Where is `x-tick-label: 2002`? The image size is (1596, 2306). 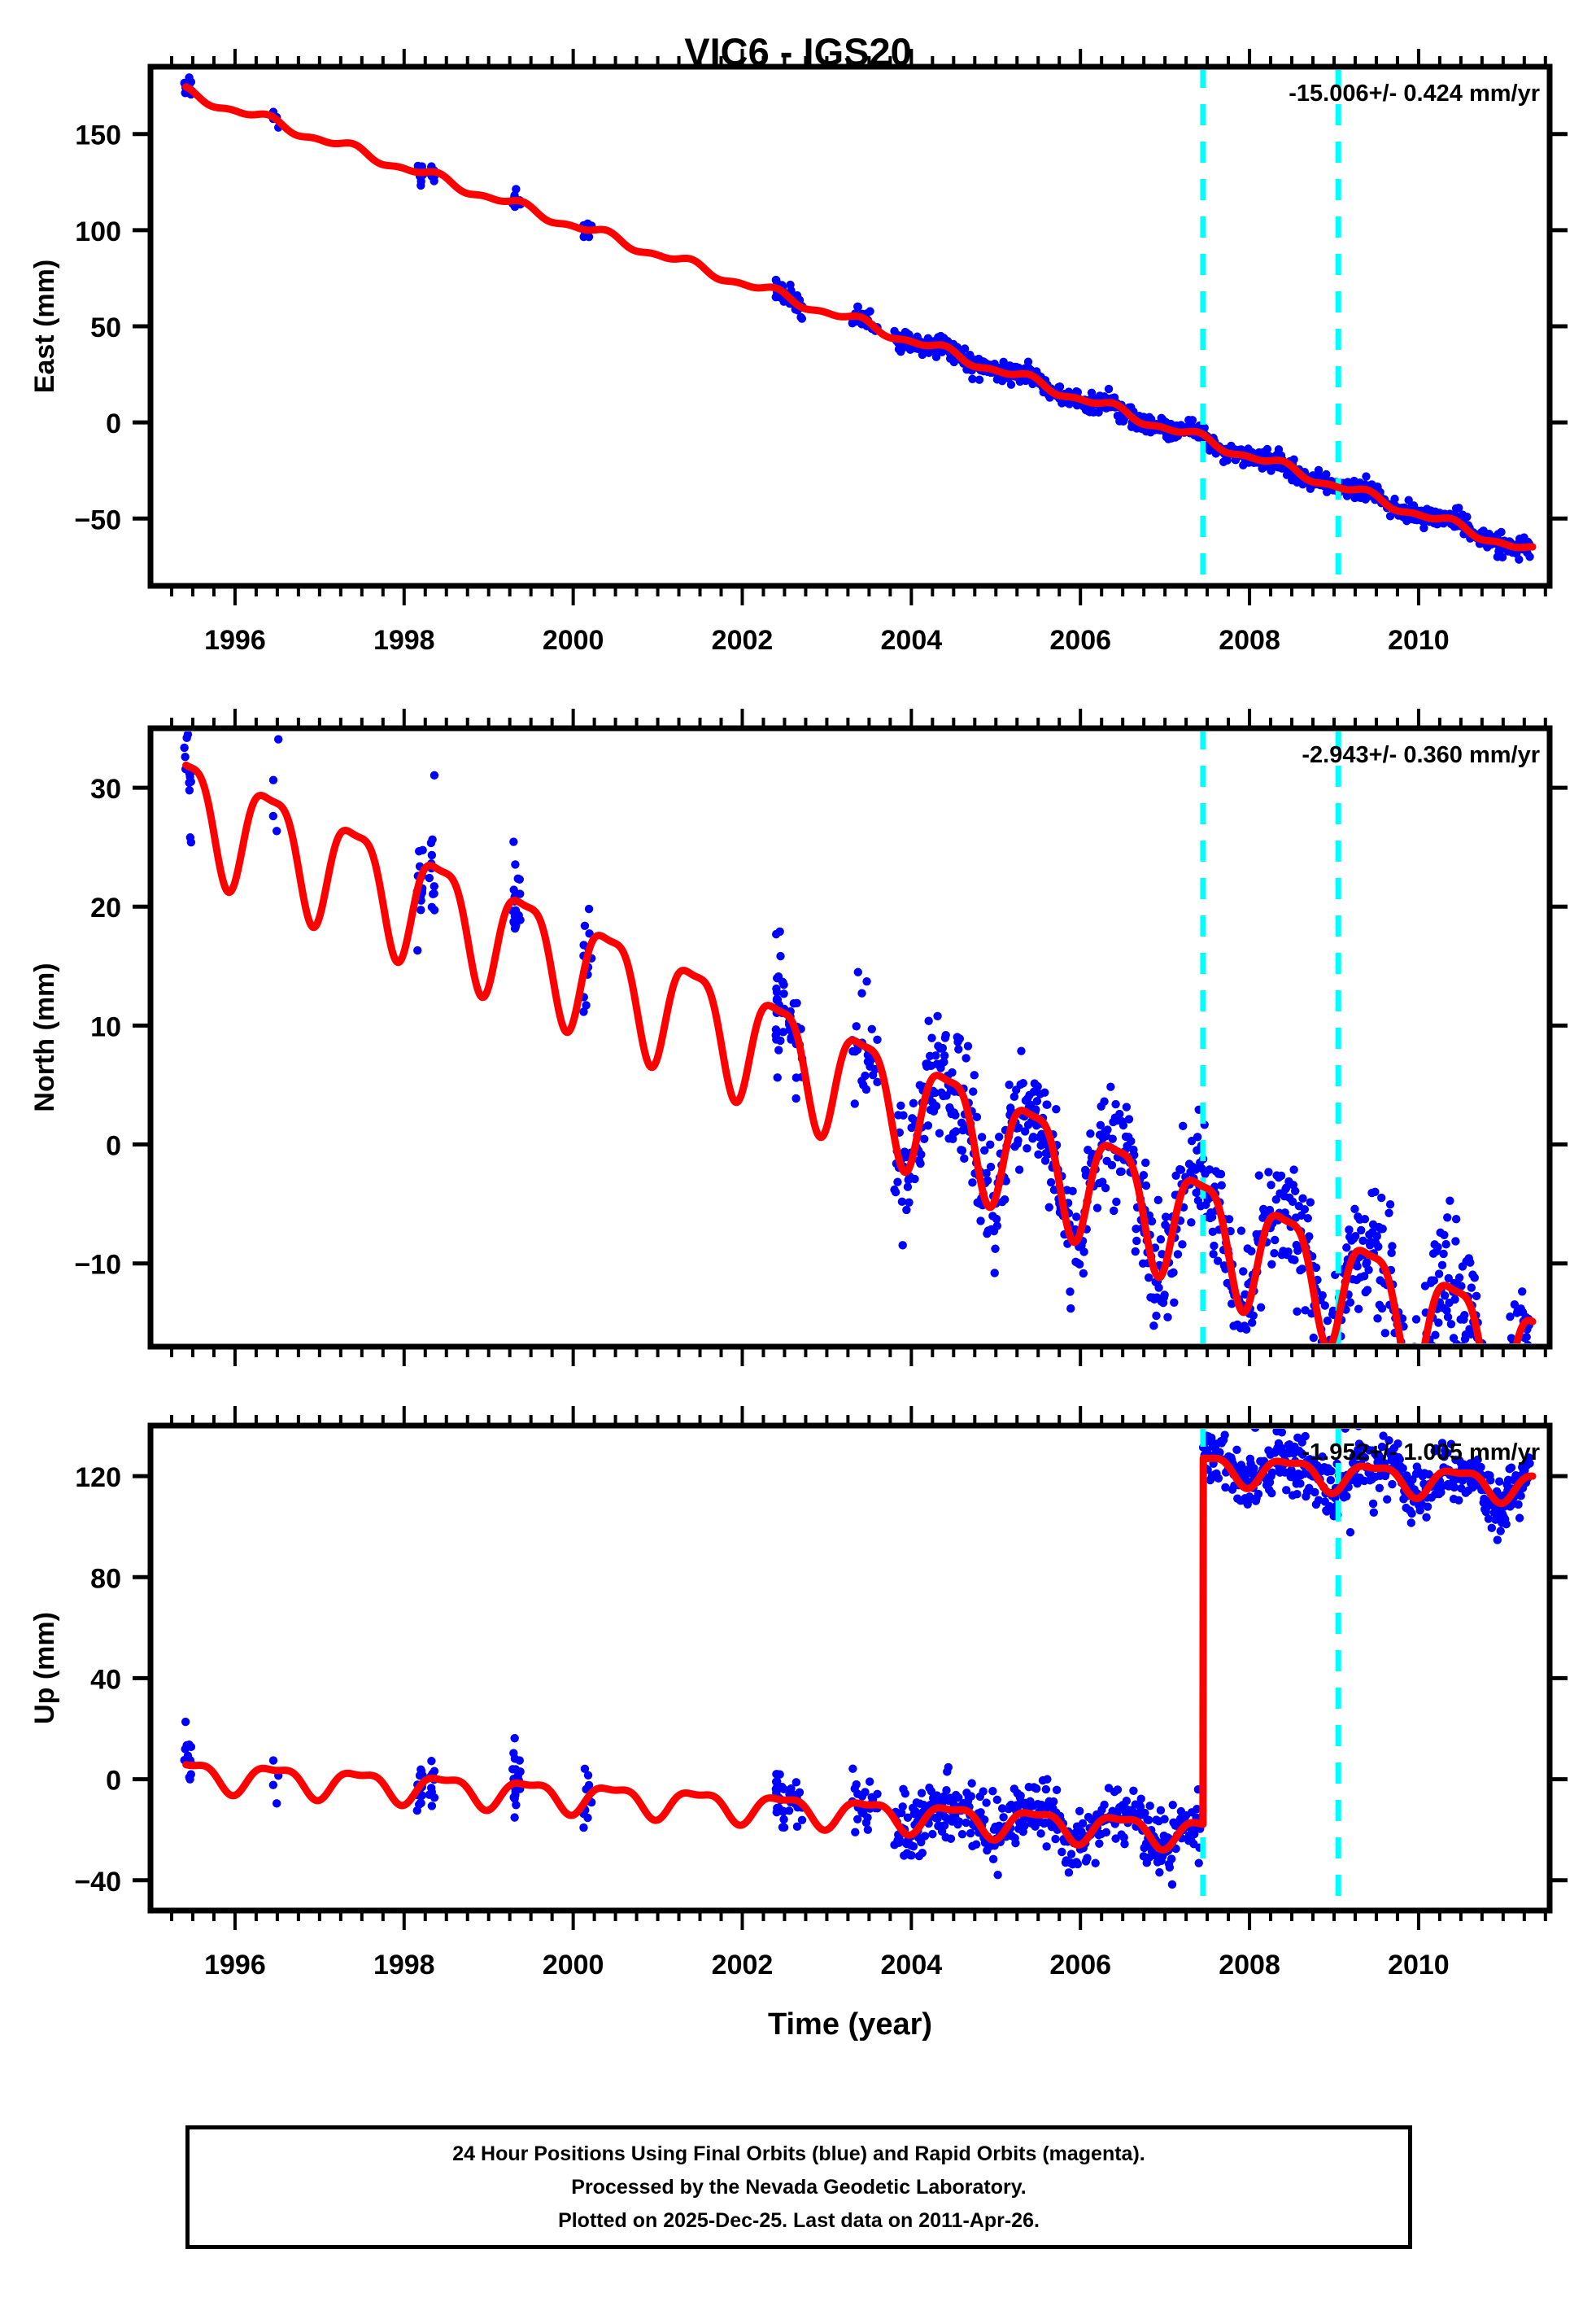
x-tick-label: 2002 is located at coordinates (743, 1966).